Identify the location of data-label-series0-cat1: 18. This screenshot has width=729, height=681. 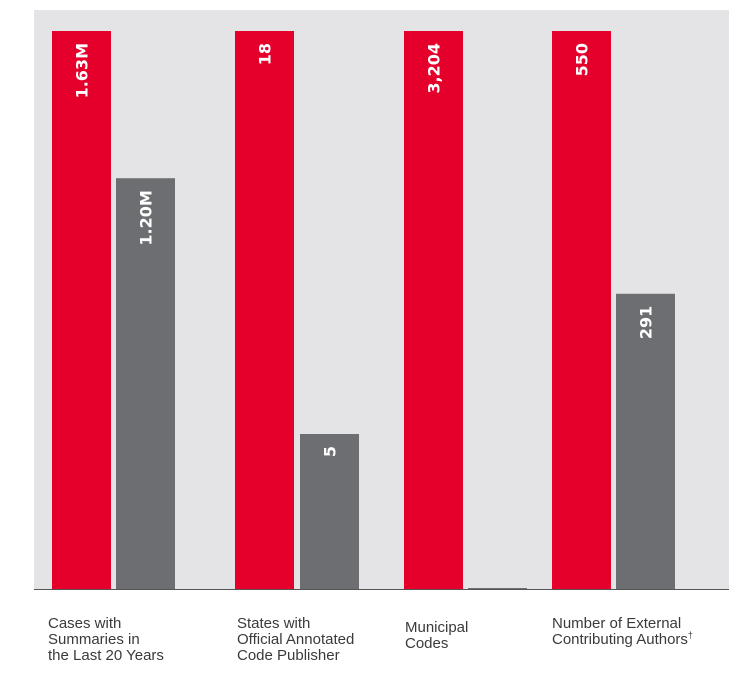
(265, 54).